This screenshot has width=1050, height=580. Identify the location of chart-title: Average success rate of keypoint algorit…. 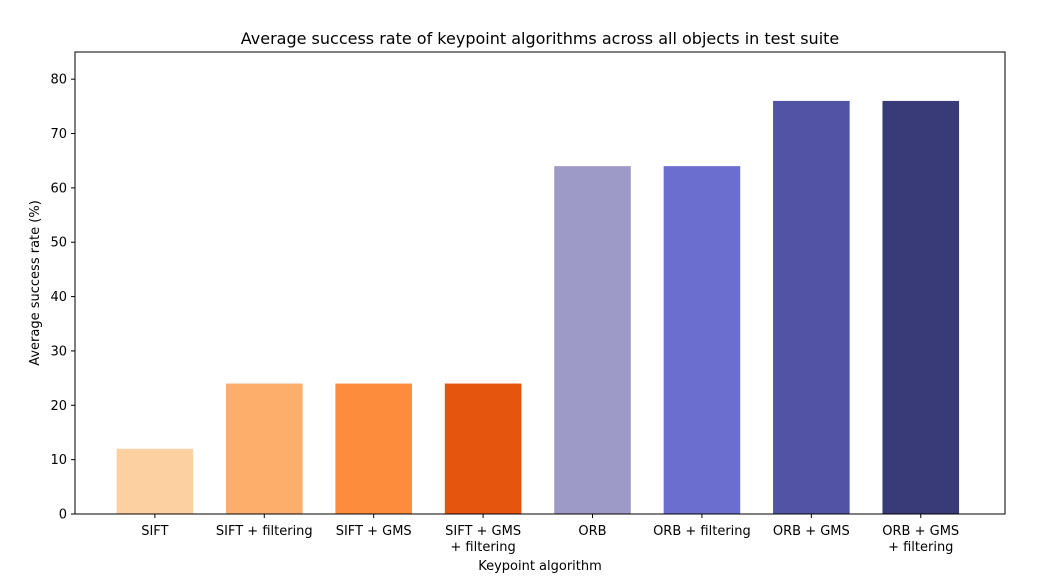
(540, 38).